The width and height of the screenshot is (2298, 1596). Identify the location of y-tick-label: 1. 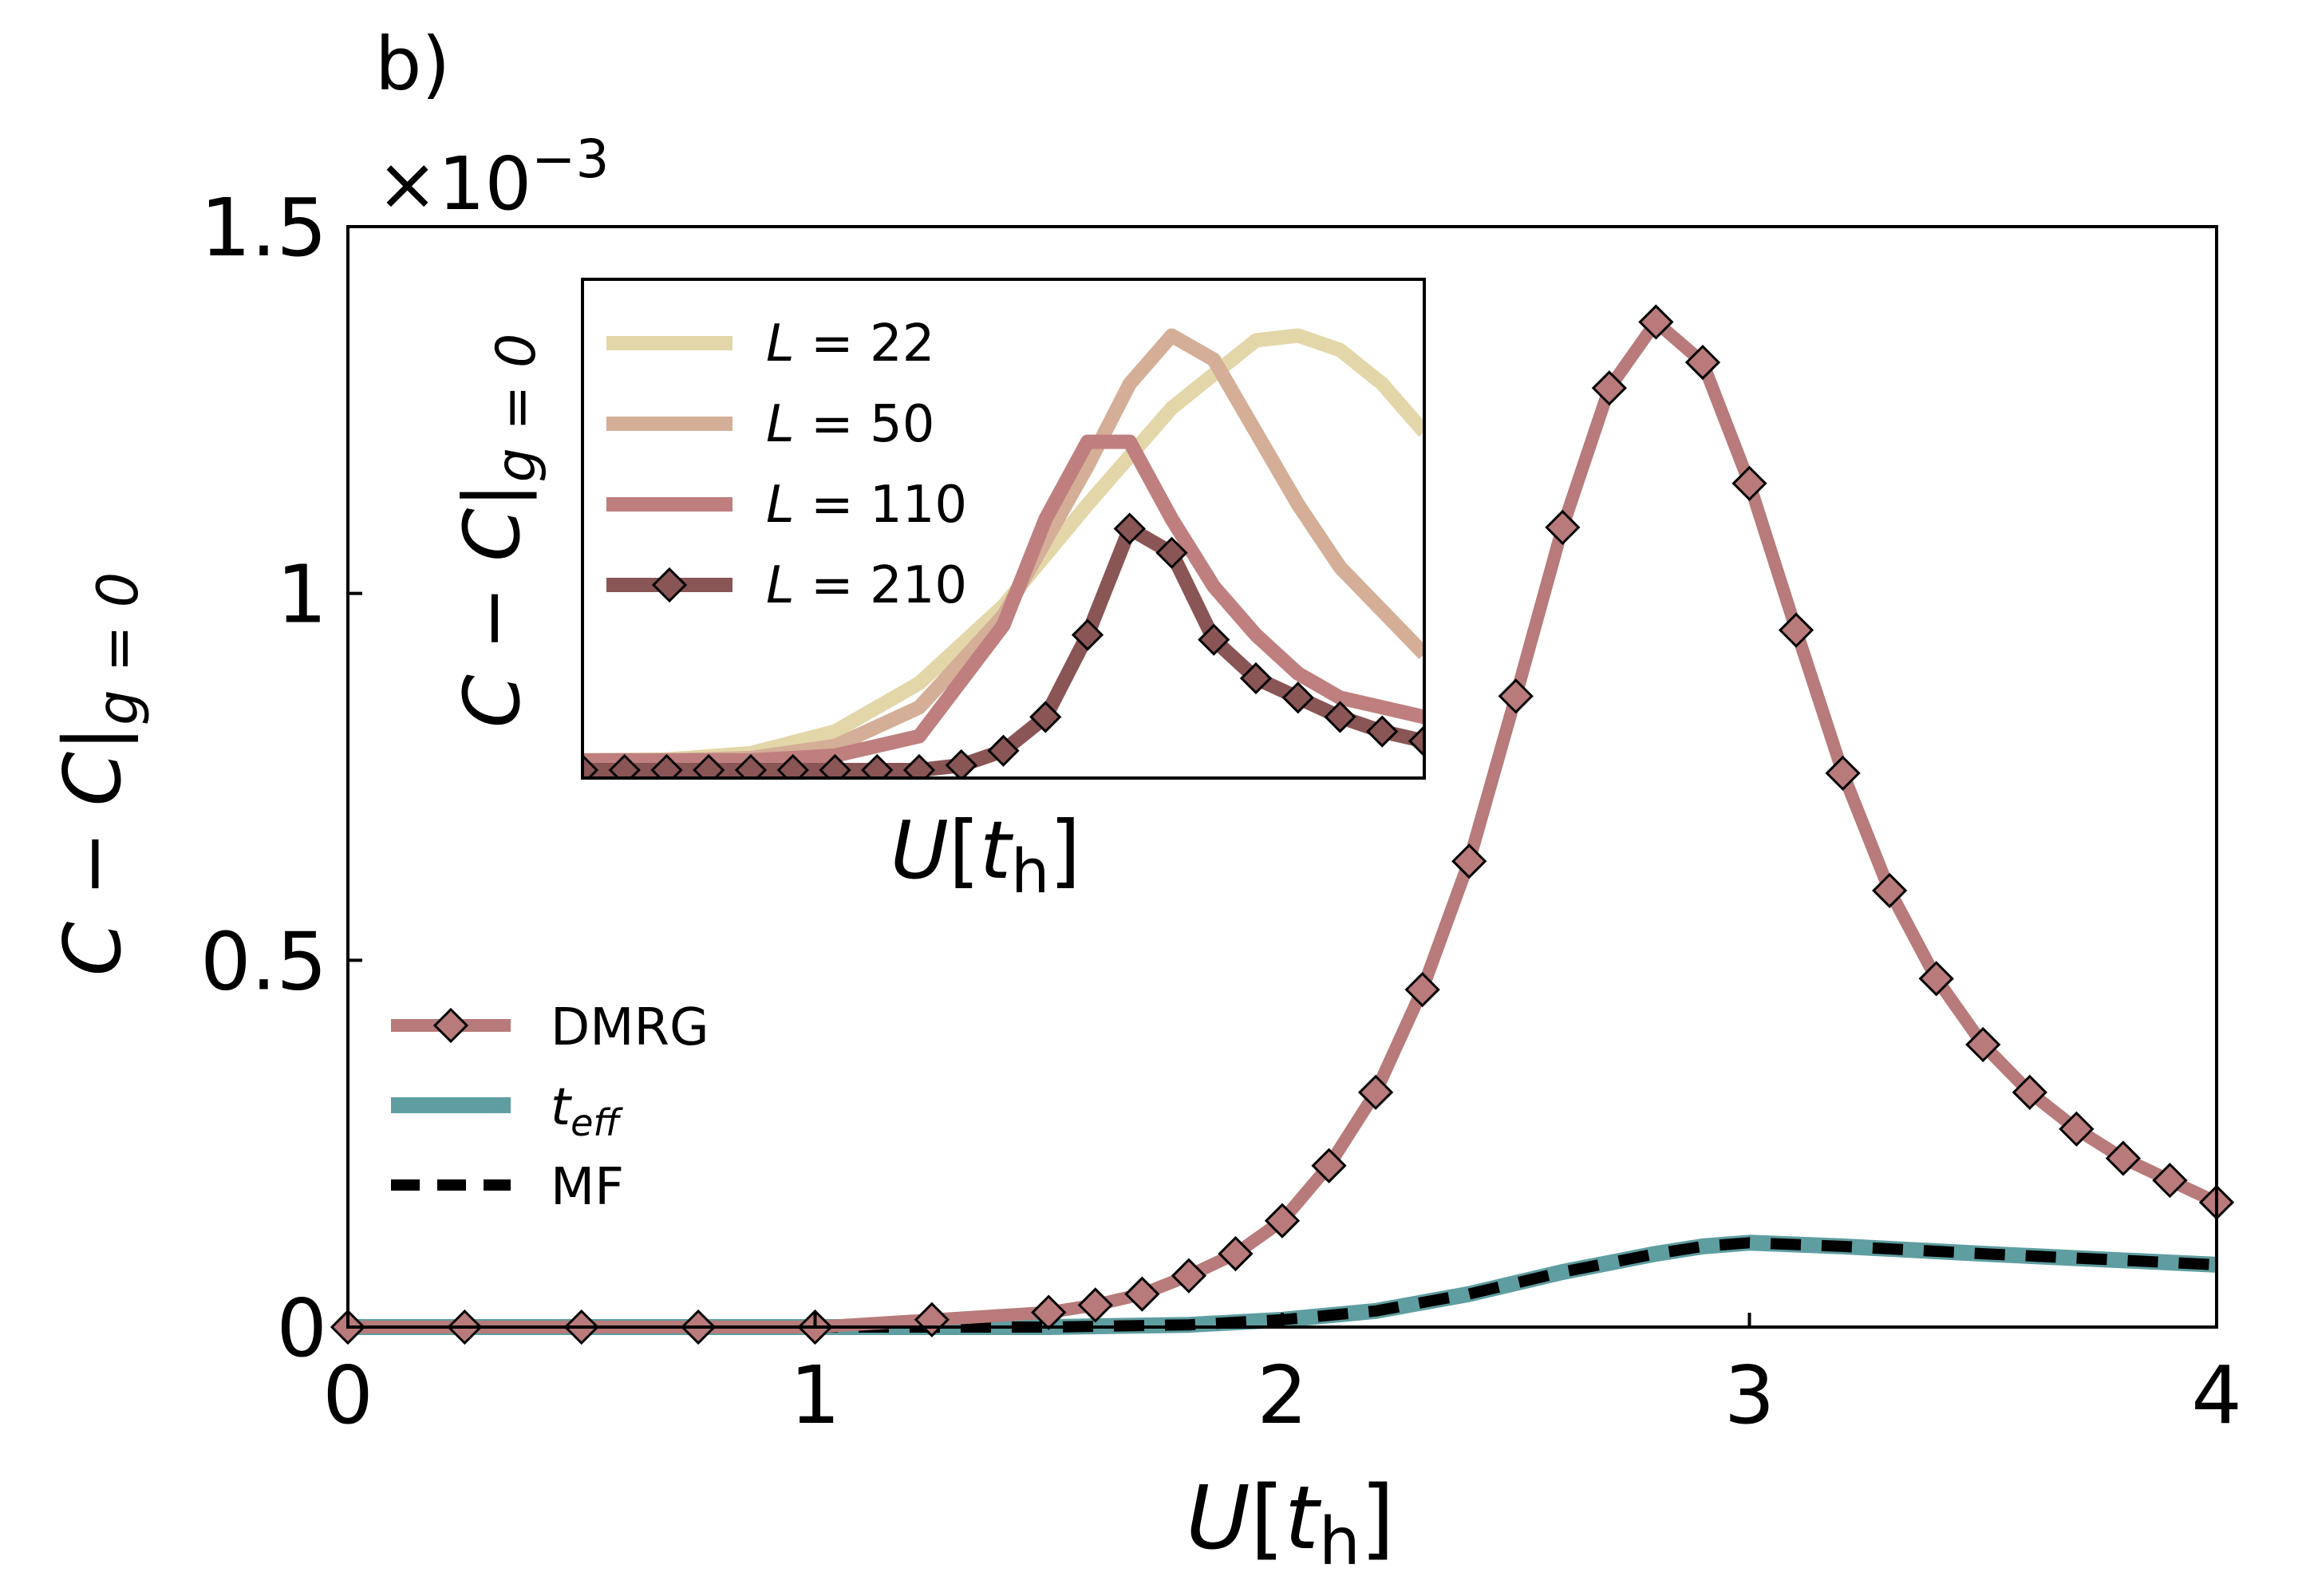
(301, 595).